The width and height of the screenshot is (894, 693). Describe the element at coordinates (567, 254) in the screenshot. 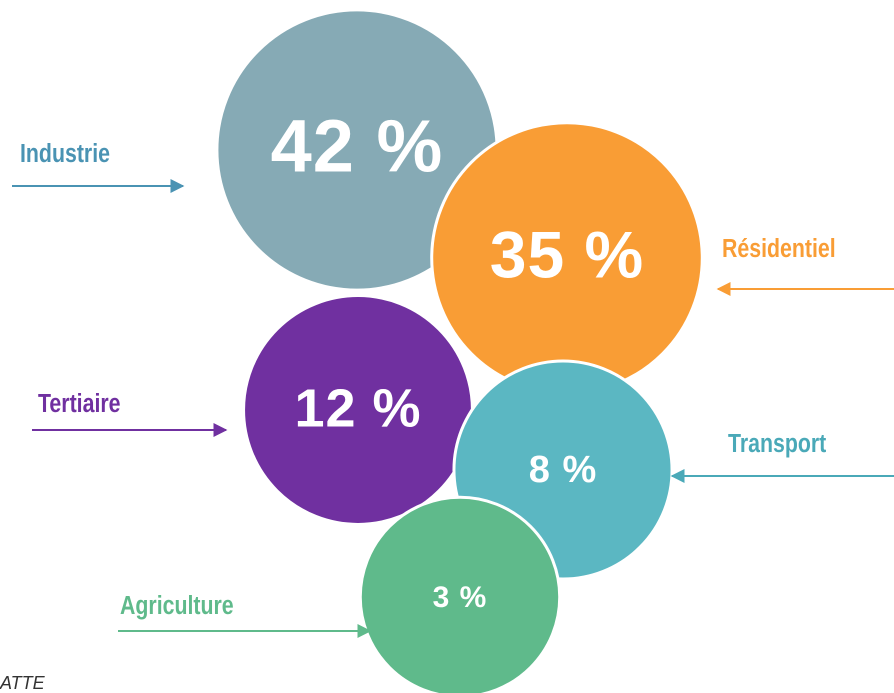

I see `value-label: 35 %` at that location.